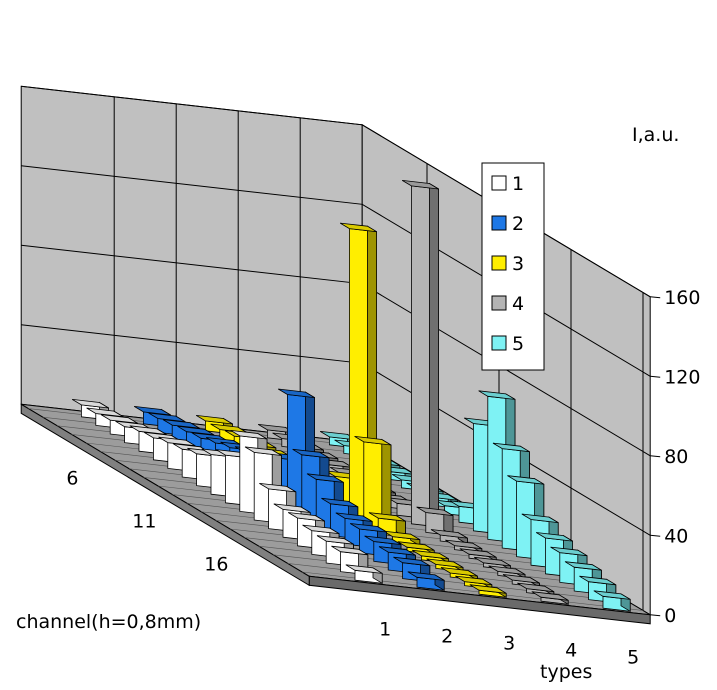  What do you see at coordinates (165, 495) in the screenshot?
I see `floor-left-edge` at bounding box center [165, 495].